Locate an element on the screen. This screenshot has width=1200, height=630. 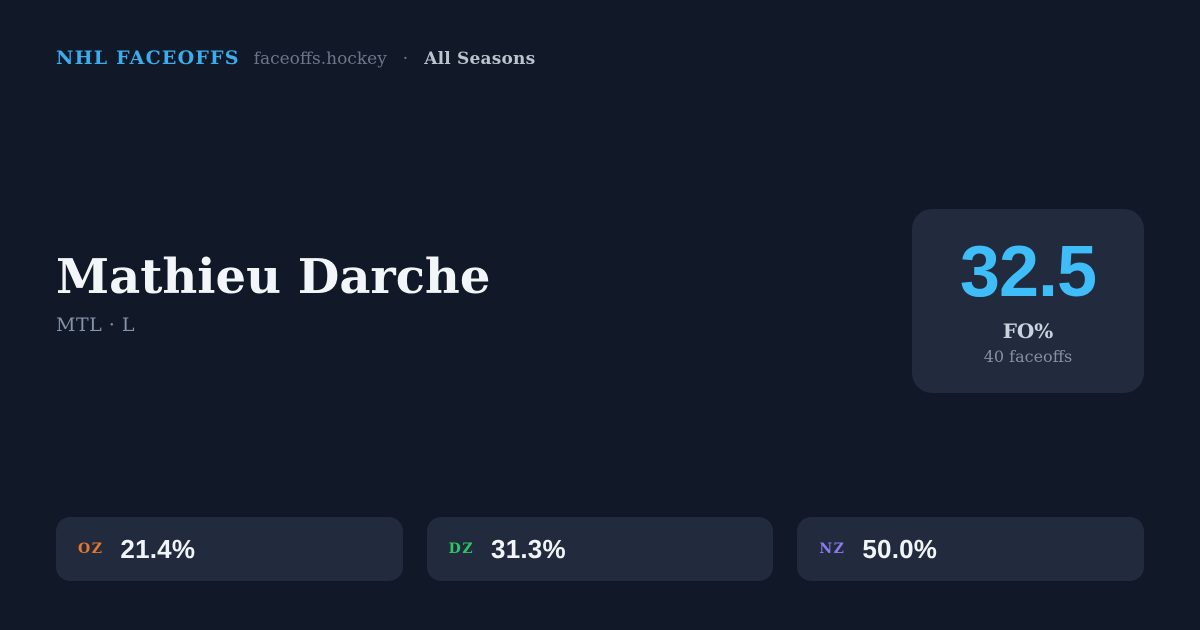
zone-value-dz: 31.3% is located at coordinates (528, 548).